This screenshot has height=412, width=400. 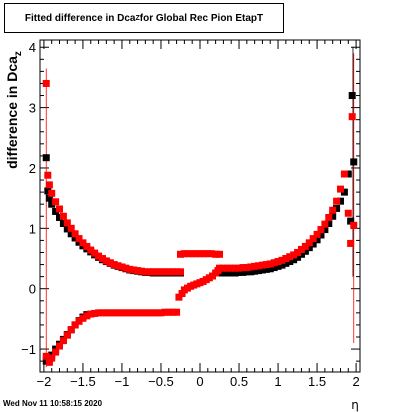 What do you see at coordinates (32, 228) in the screenshot?
I see `y-tick-label: 1` at bounding box center [32, 228].